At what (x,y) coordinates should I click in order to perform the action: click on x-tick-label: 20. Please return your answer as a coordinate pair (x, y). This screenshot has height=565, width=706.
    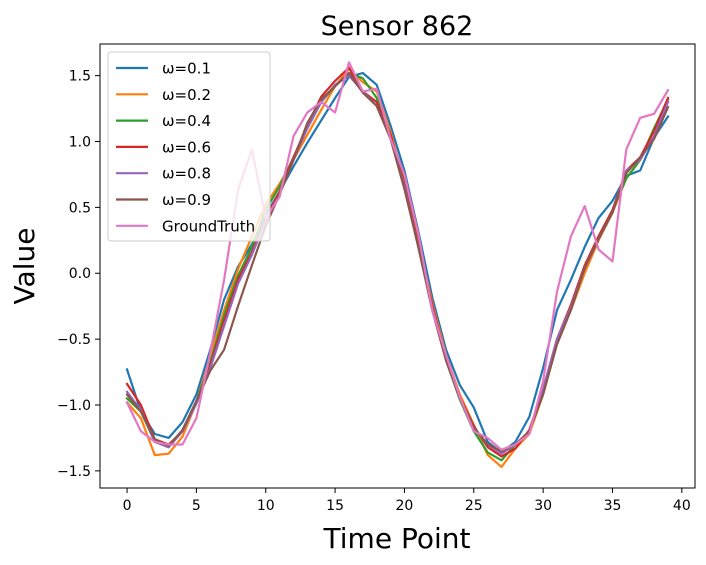
    Looking at the image, I should click on (405, 506).